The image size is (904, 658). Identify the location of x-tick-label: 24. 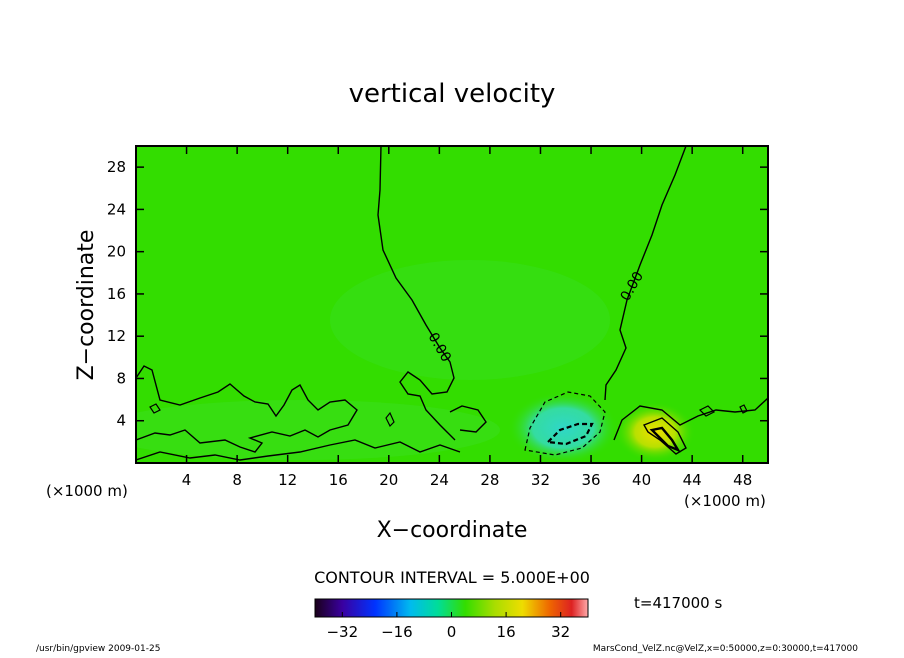
(439, 480).